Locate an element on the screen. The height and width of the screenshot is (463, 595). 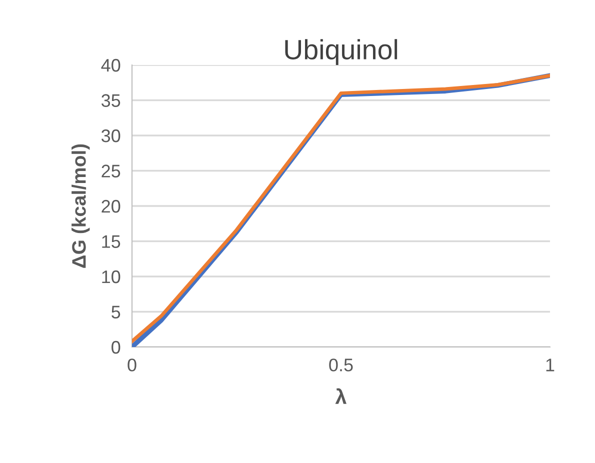
y-tick-label: 10 is located at coordinates (111, 277).